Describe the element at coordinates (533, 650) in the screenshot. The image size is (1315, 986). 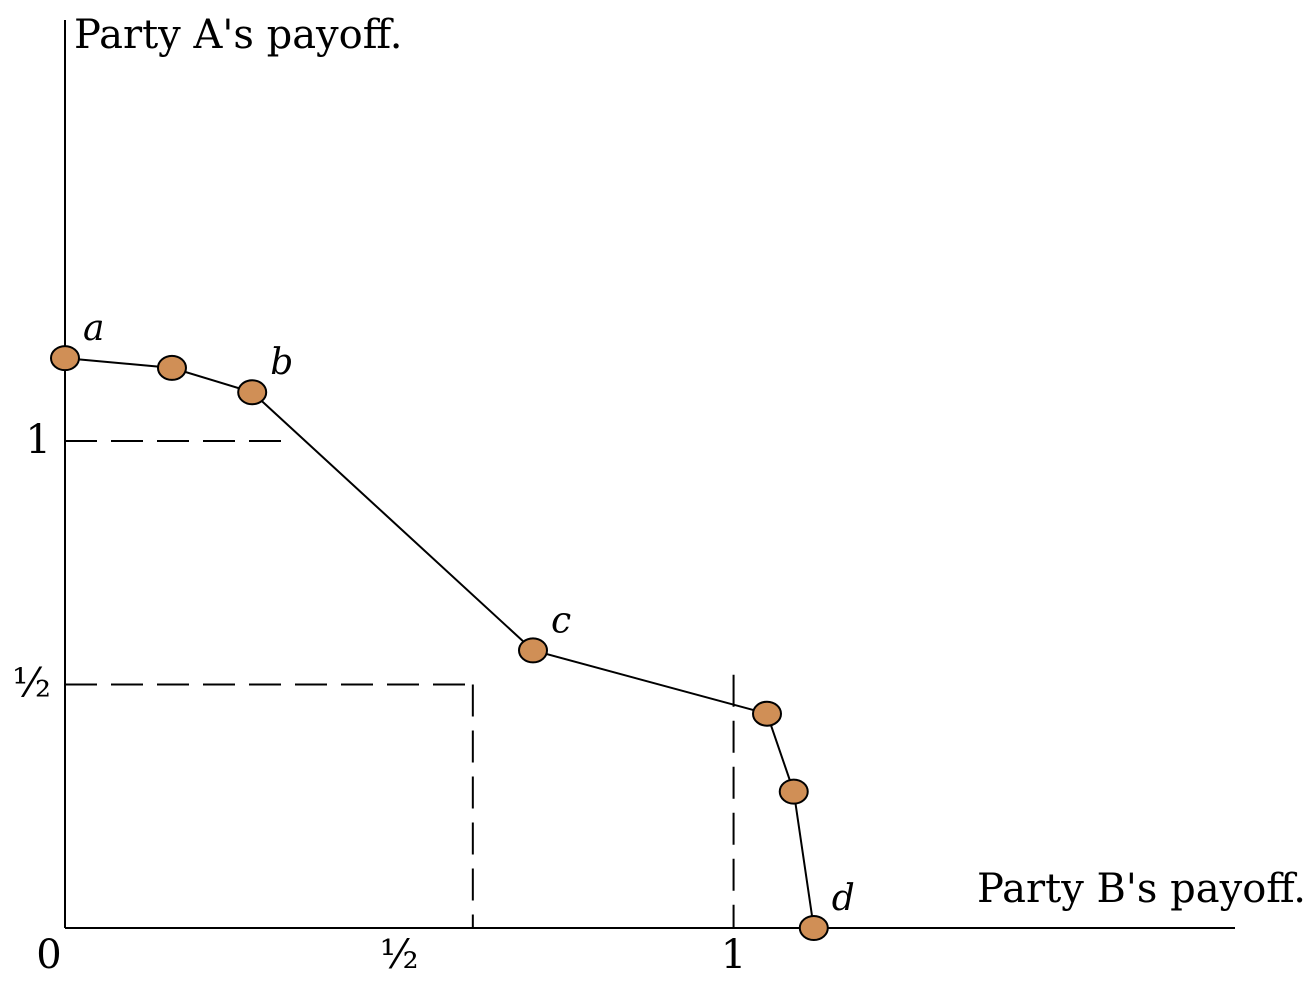
I see `point-marker-c` at that location.